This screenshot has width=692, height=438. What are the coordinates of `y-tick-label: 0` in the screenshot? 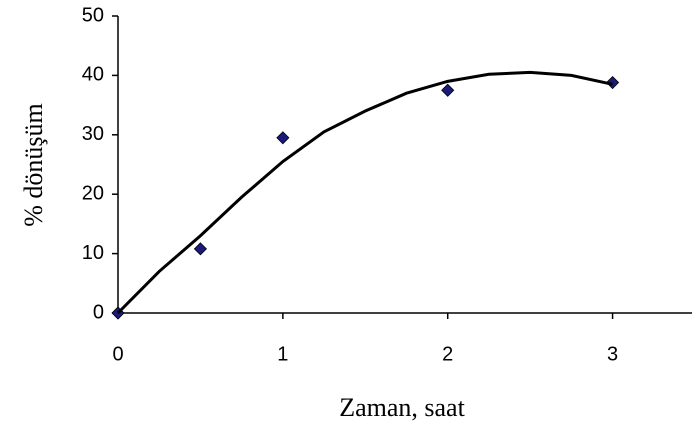 It's located at (98, 312).